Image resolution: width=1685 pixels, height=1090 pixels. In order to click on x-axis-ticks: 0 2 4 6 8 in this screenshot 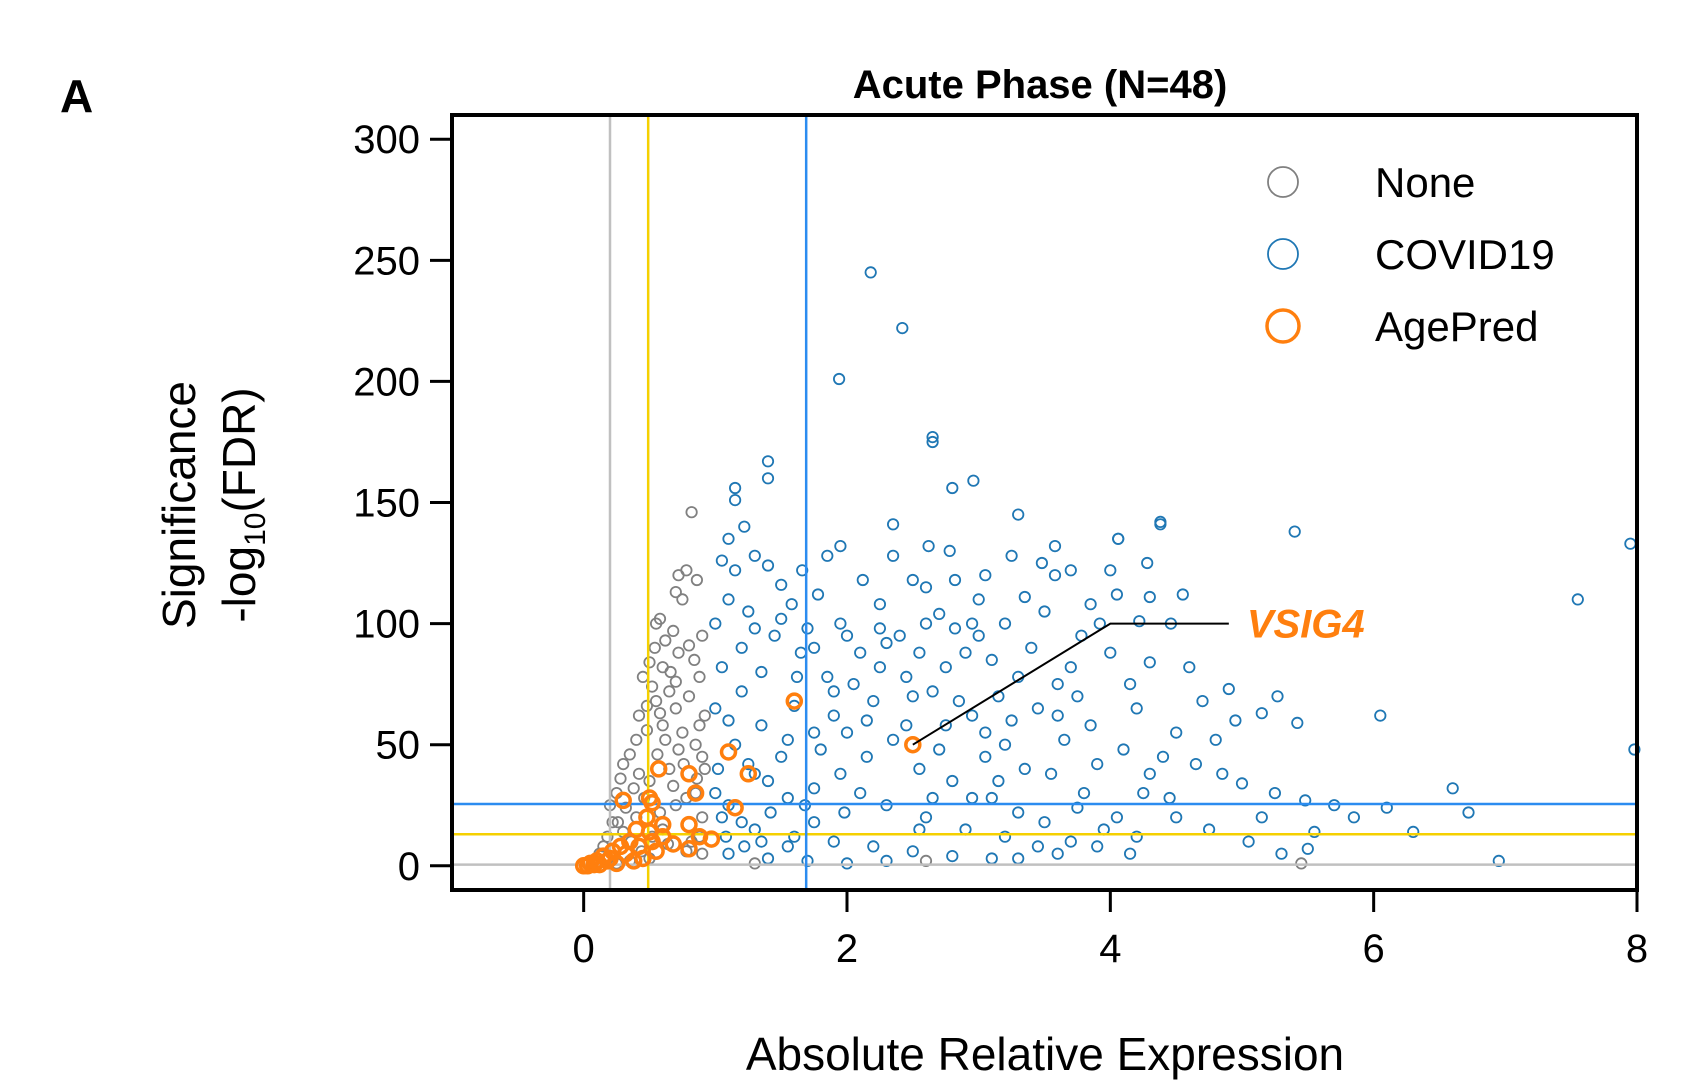, I will do `click(1110, 930)`.